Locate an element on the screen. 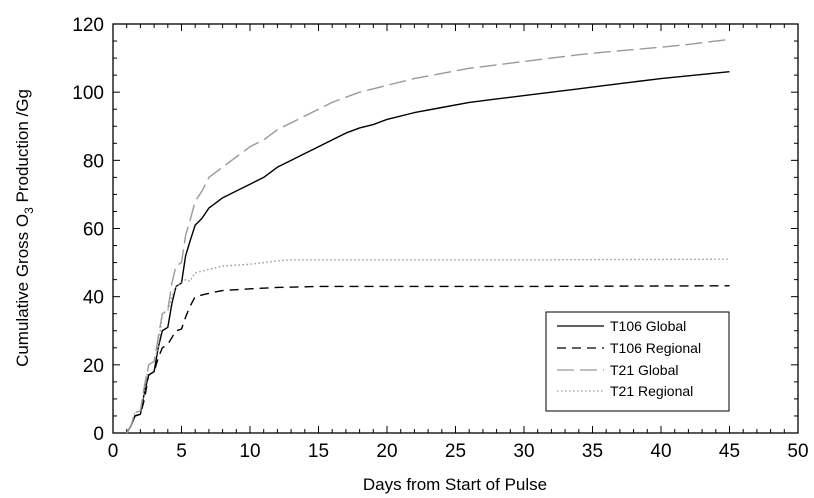 This screenshot has width=814, height=498. y-tick-label: 60 is located at coordinates (93, 230).